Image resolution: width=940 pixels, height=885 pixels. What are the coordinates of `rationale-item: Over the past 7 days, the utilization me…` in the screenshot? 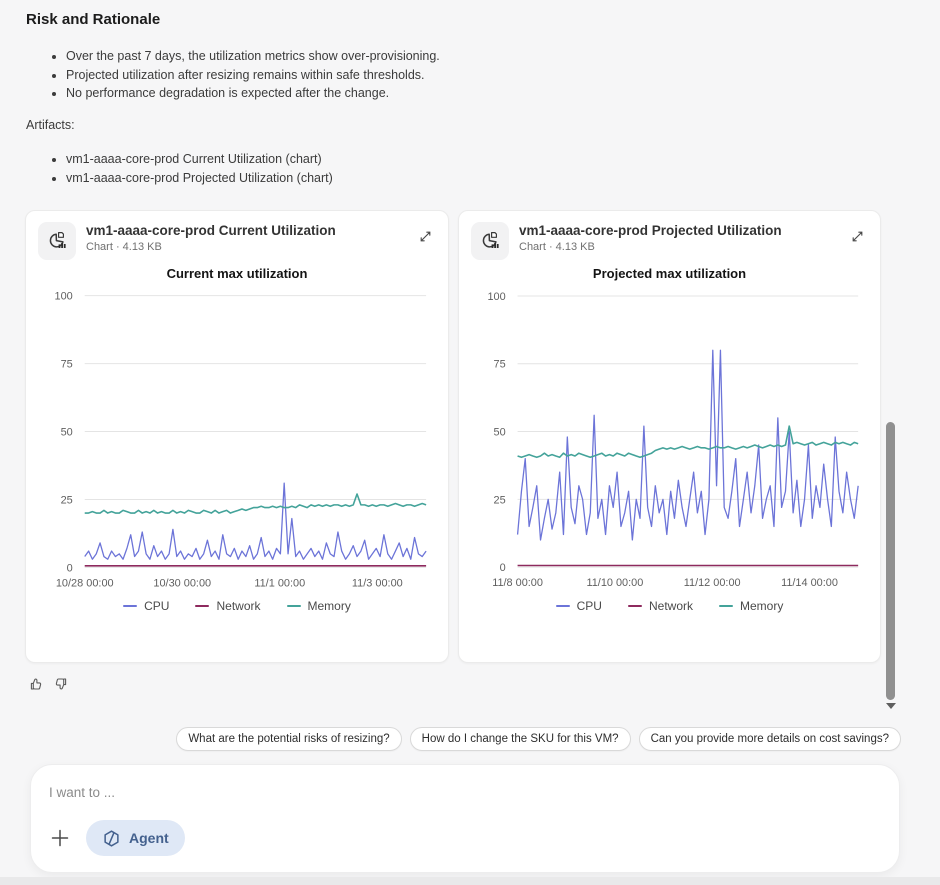 It's located at (253, 56).